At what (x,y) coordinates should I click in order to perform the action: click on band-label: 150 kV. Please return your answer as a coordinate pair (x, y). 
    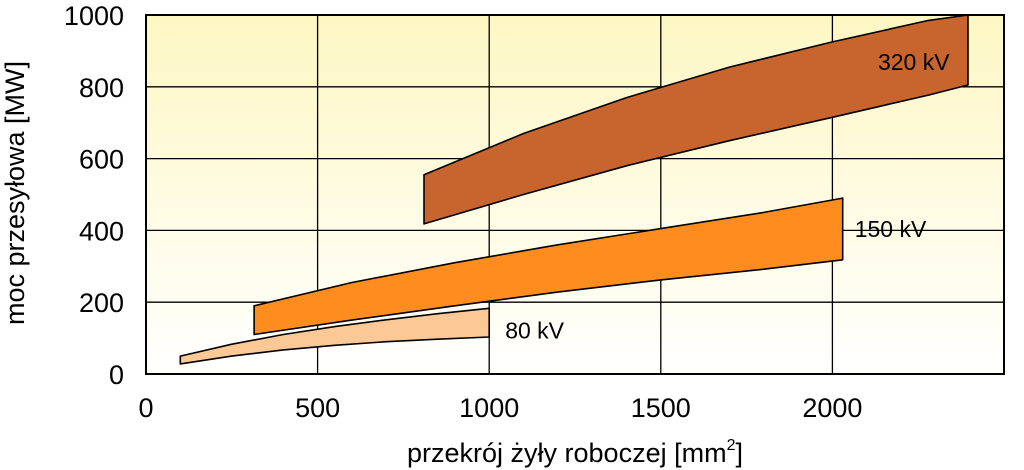
    Looking at the image, I should click on (891, 229).